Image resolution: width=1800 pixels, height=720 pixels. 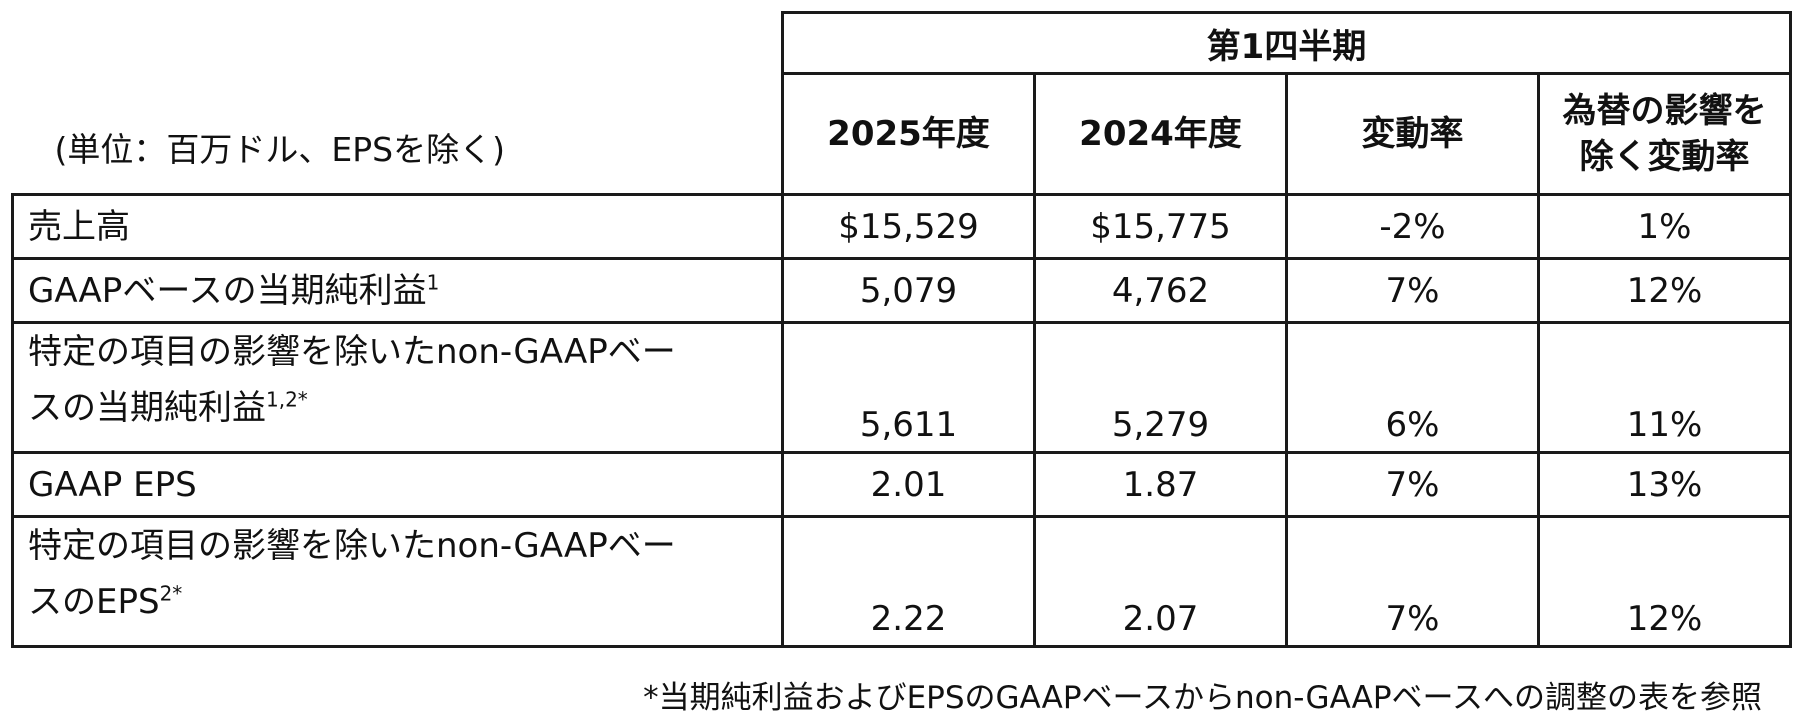 What do you see at coordinates (1412, 226) in the screenshot?
I see `cell-change: -2%` at bounding box center [1412, 226].